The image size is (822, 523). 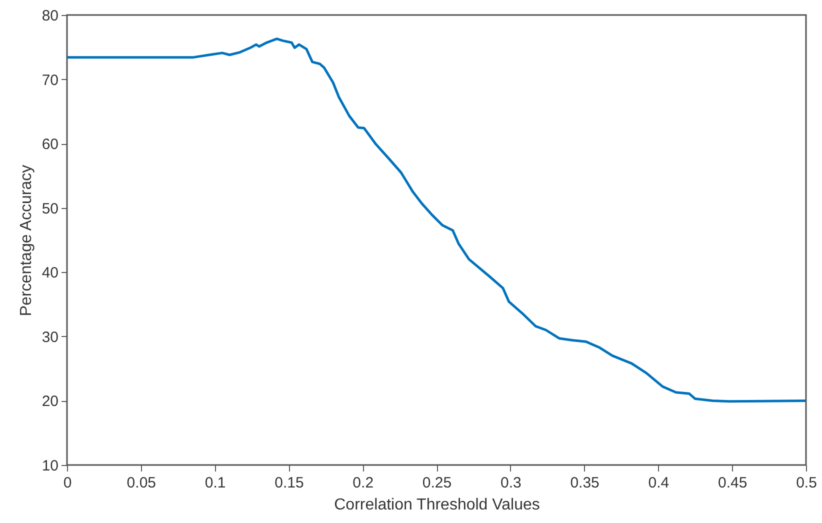 What do you see at coordinates (363, 483) in the screenshot?
I see `x-tick-label: 0.2` at bounding box center [363, 483].